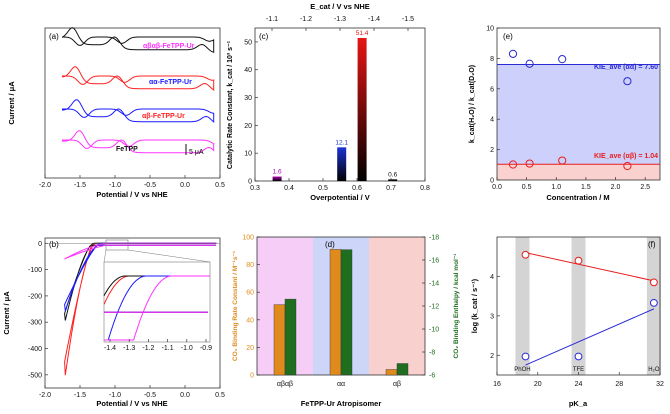 The height and width of the screenshot is (414, 670). I want to click on panel-c-label: (c), so click(264, 36).